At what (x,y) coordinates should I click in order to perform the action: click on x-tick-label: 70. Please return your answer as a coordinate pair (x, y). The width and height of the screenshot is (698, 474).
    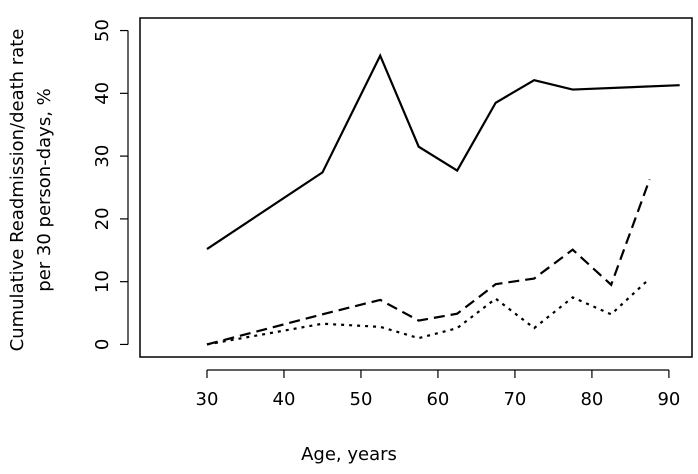
    Looking at the image, I should click on (514, 399).